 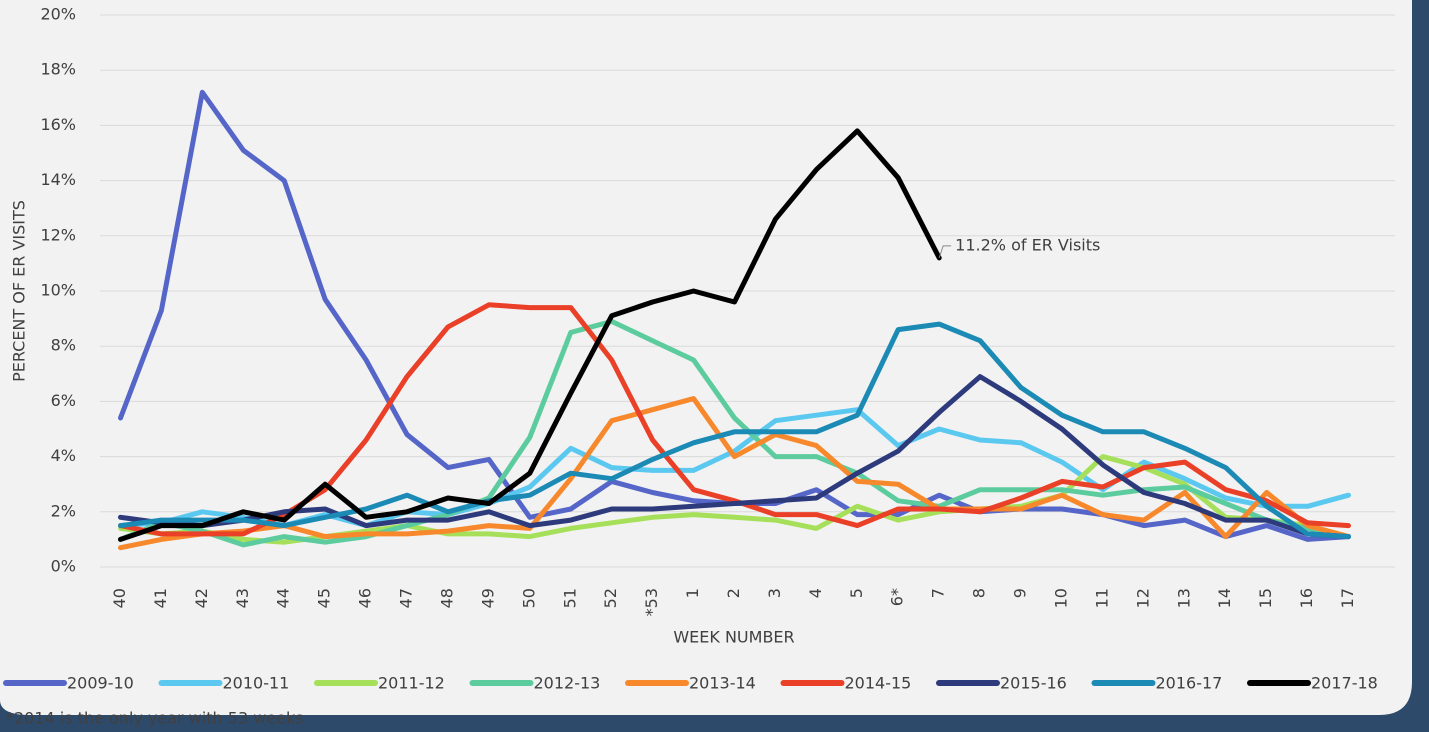 I want to click on y-tick-label: 2%, so click(x=63, y=510).